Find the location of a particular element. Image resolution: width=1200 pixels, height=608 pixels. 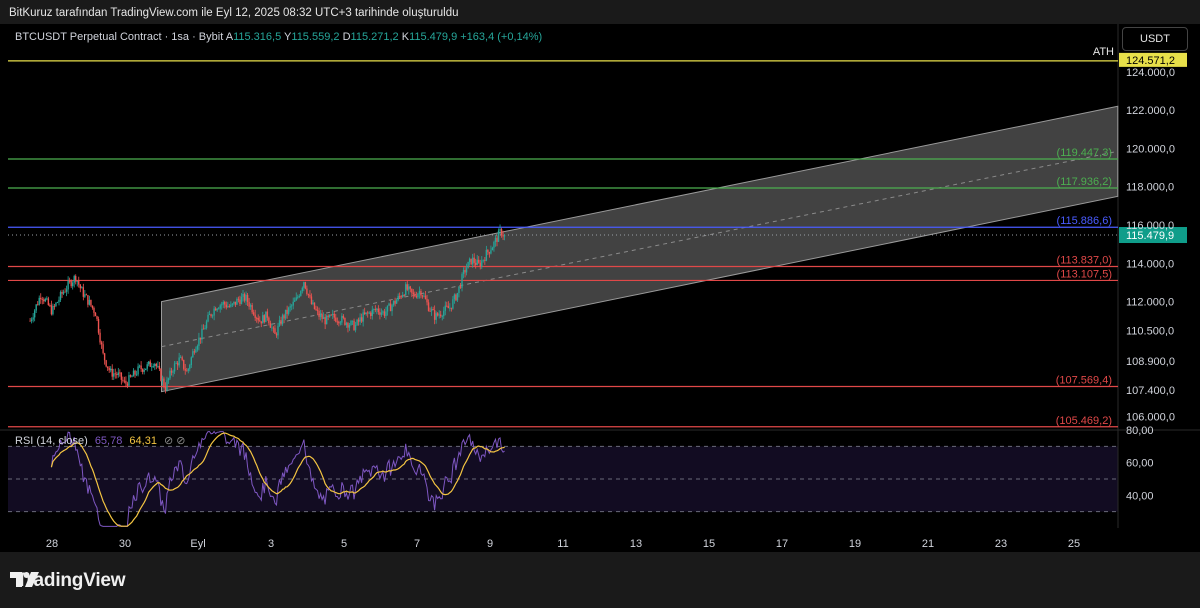

price-tick-label: 106.000,0 is located at coordinates (1150, 418).